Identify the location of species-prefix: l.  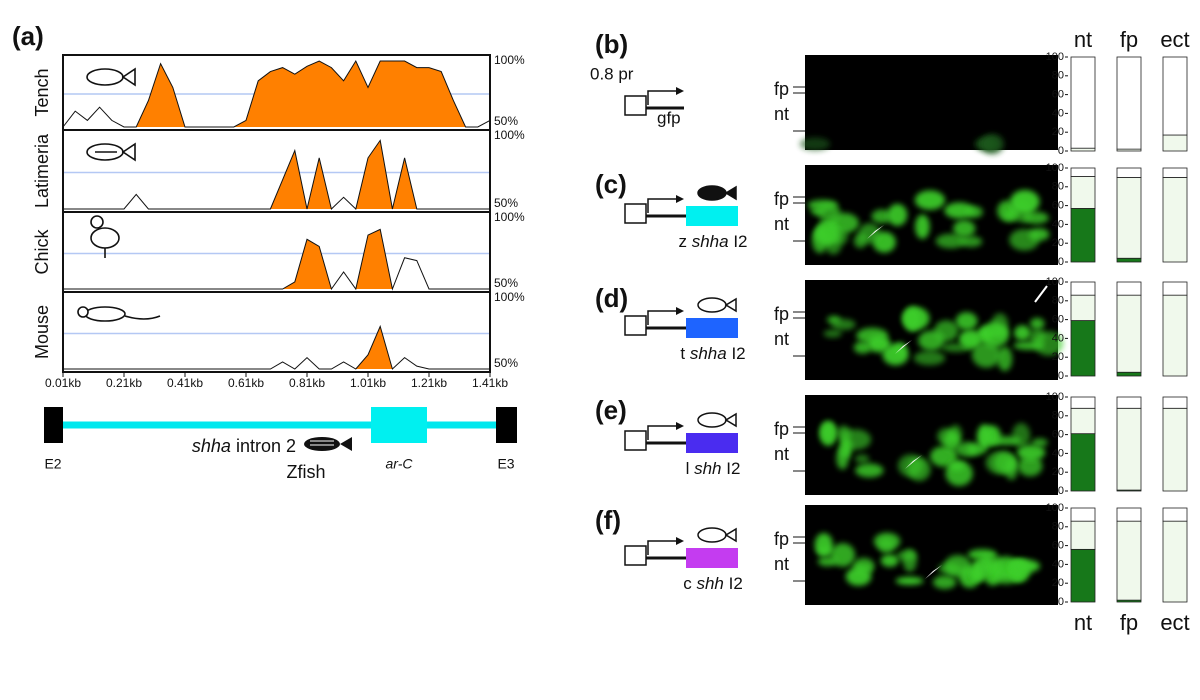
(688, 468).